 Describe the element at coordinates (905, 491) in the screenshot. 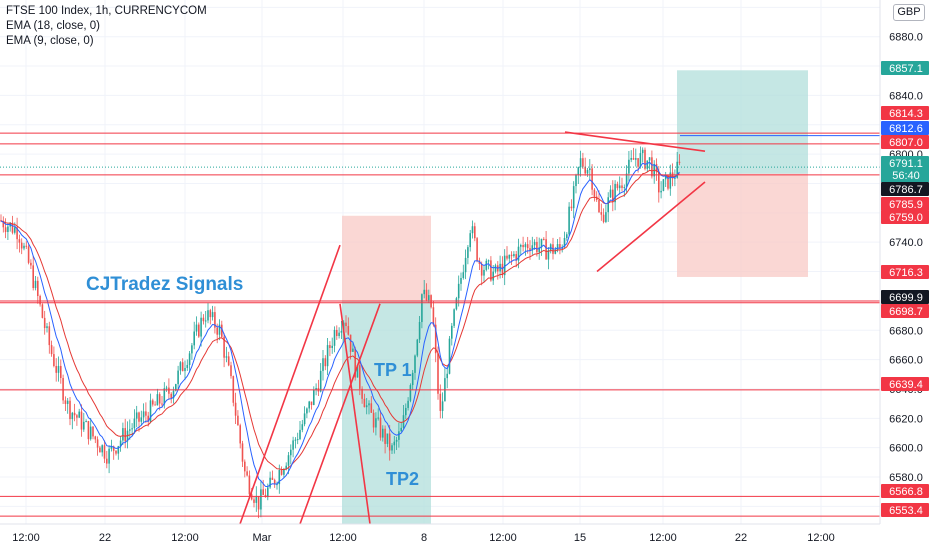

I see `price-tag: 6566.8` at that location.